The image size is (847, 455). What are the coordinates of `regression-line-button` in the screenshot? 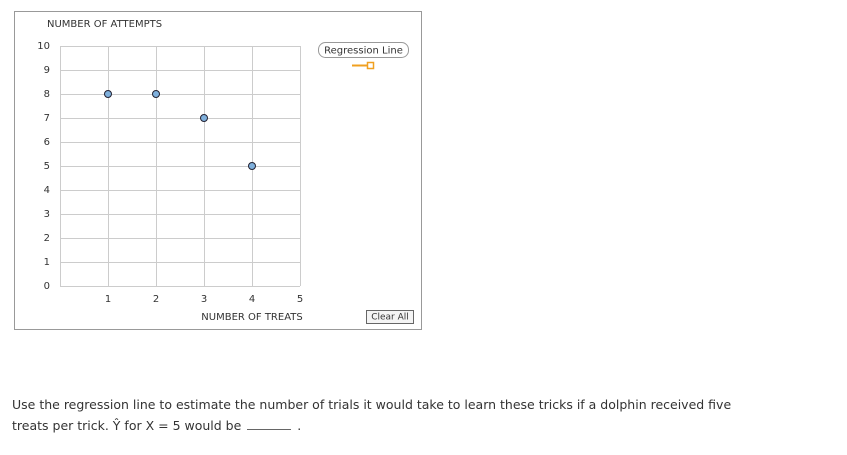 It's located at (363, 50).